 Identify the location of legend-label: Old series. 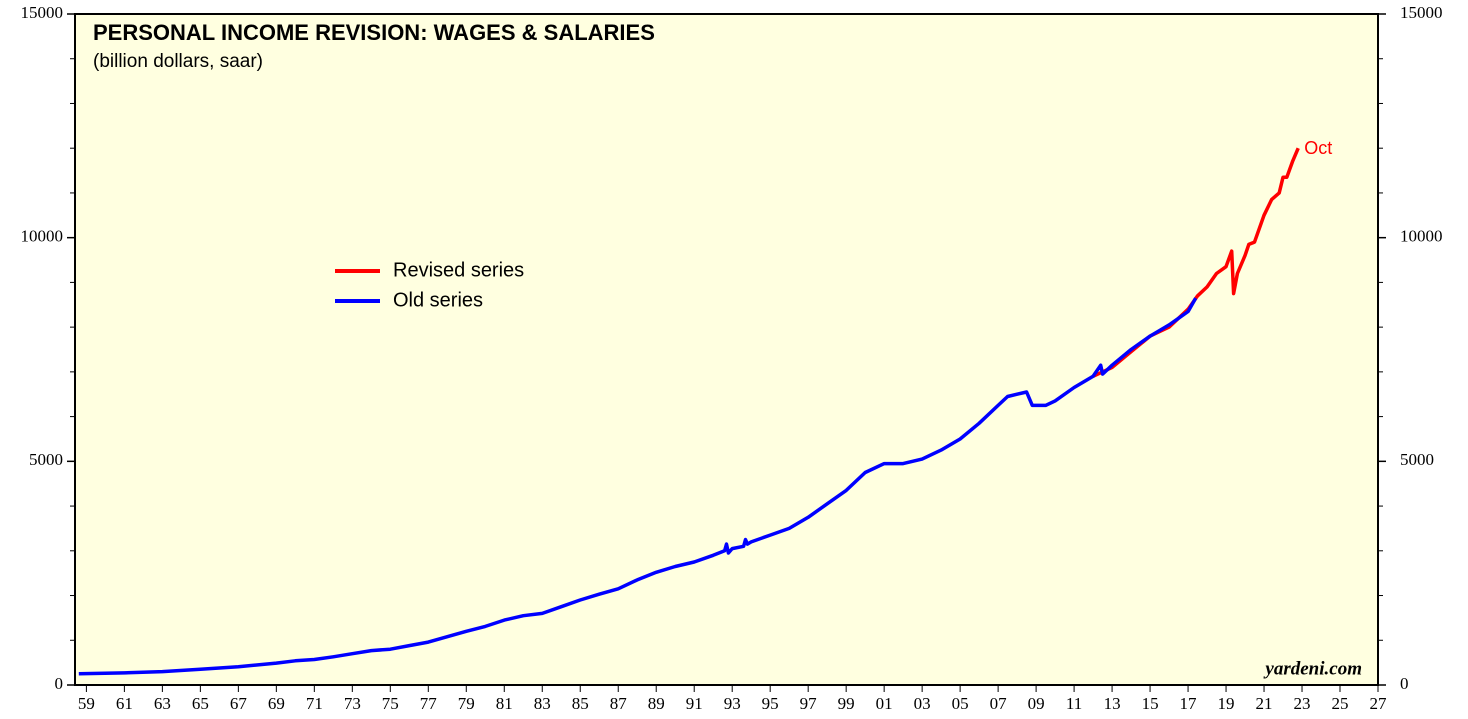
(438, 300).